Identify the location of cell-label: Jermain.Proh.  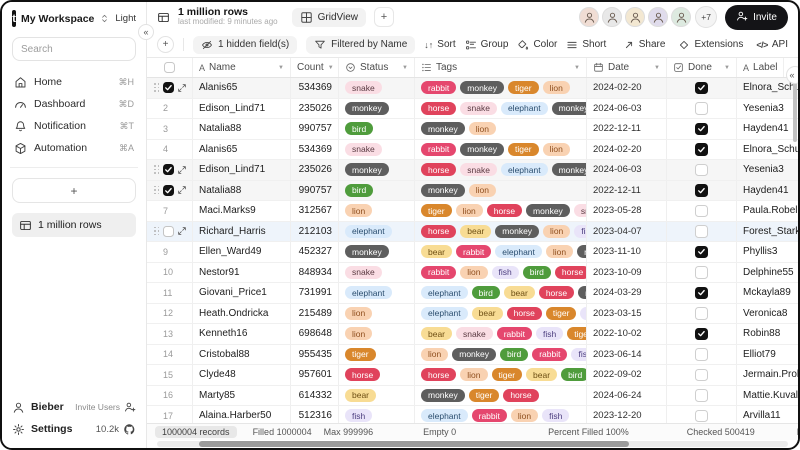
(770, 375).